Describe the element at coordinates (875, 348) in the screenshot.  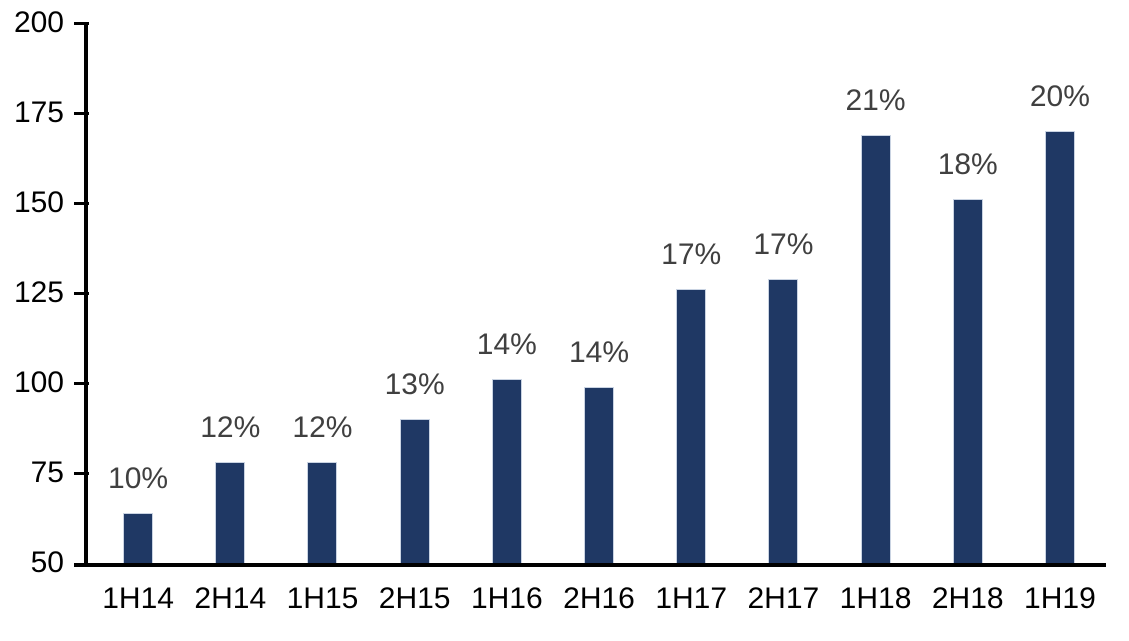
I see `bar-1h18` at that location.